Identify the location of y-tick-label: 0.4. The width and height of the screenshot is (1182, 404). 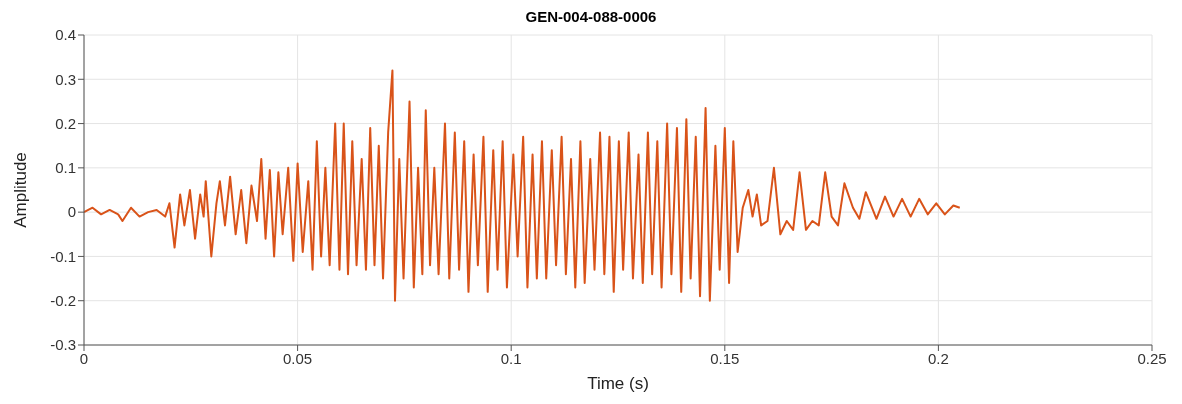
(65, 35).